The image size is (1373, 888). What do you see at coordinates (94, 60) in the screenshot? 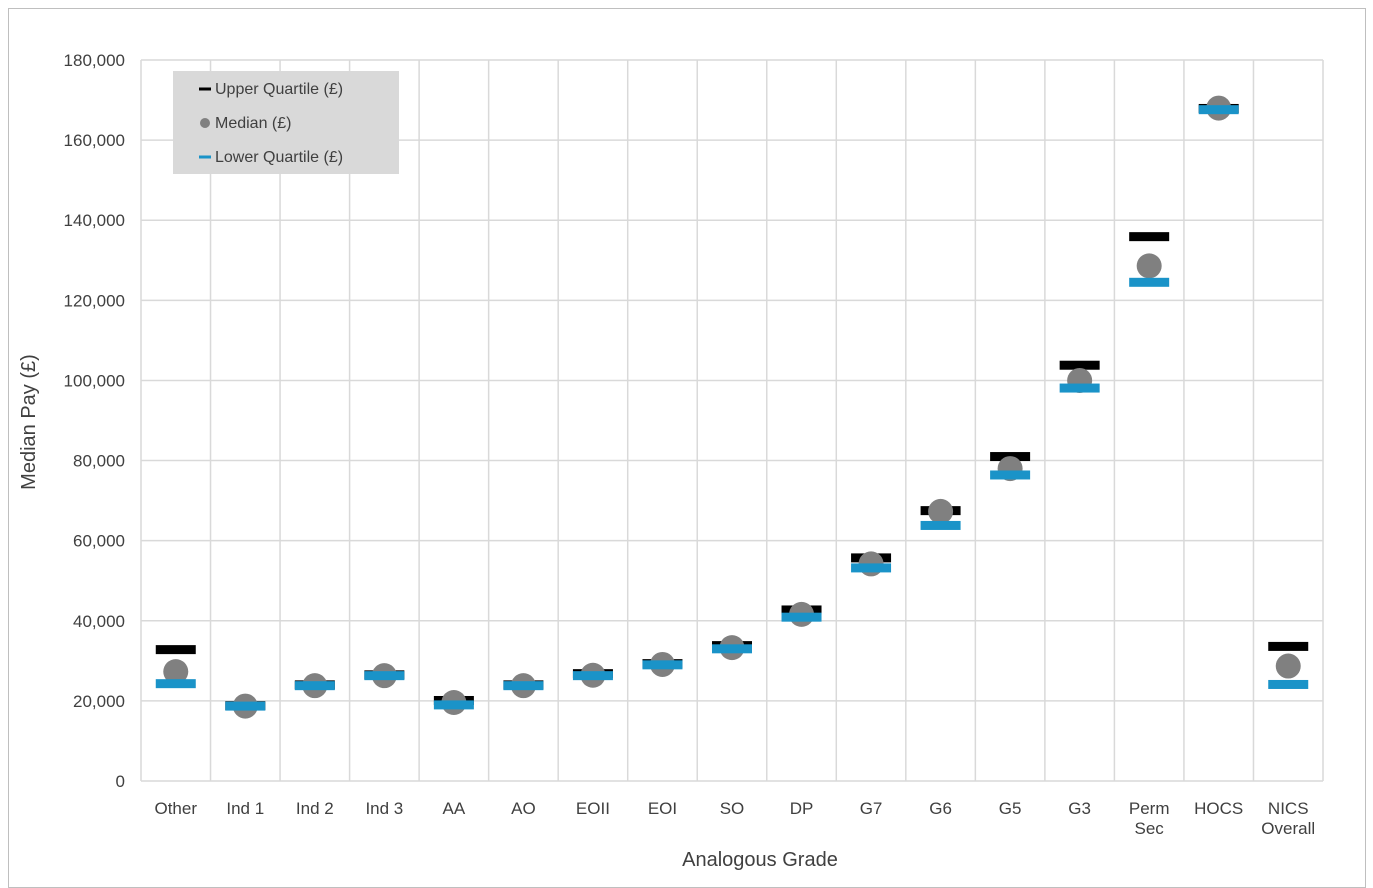
I see `y-tick-label: 180,000` at bounding box center [94, 60].